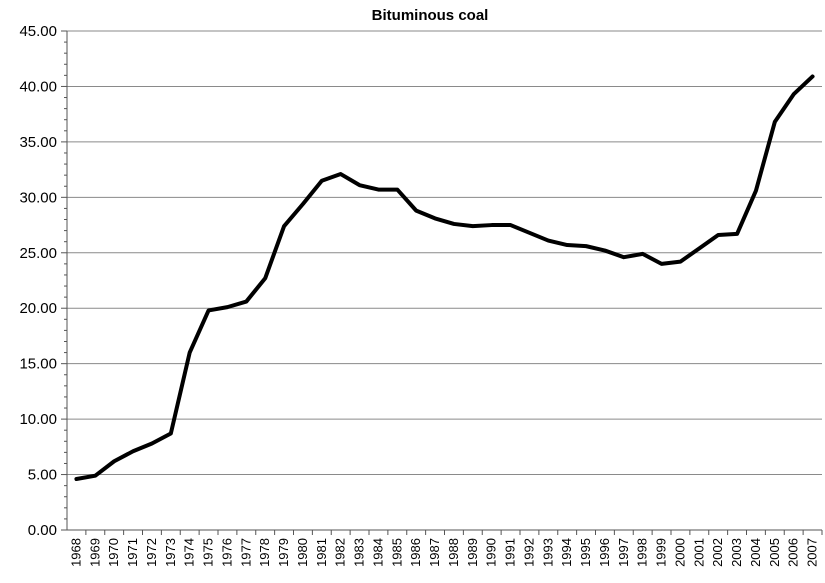 The height and width of the screenshot is (583, 825). I want to click on x-tick-label: 2006, so click(793, 552).